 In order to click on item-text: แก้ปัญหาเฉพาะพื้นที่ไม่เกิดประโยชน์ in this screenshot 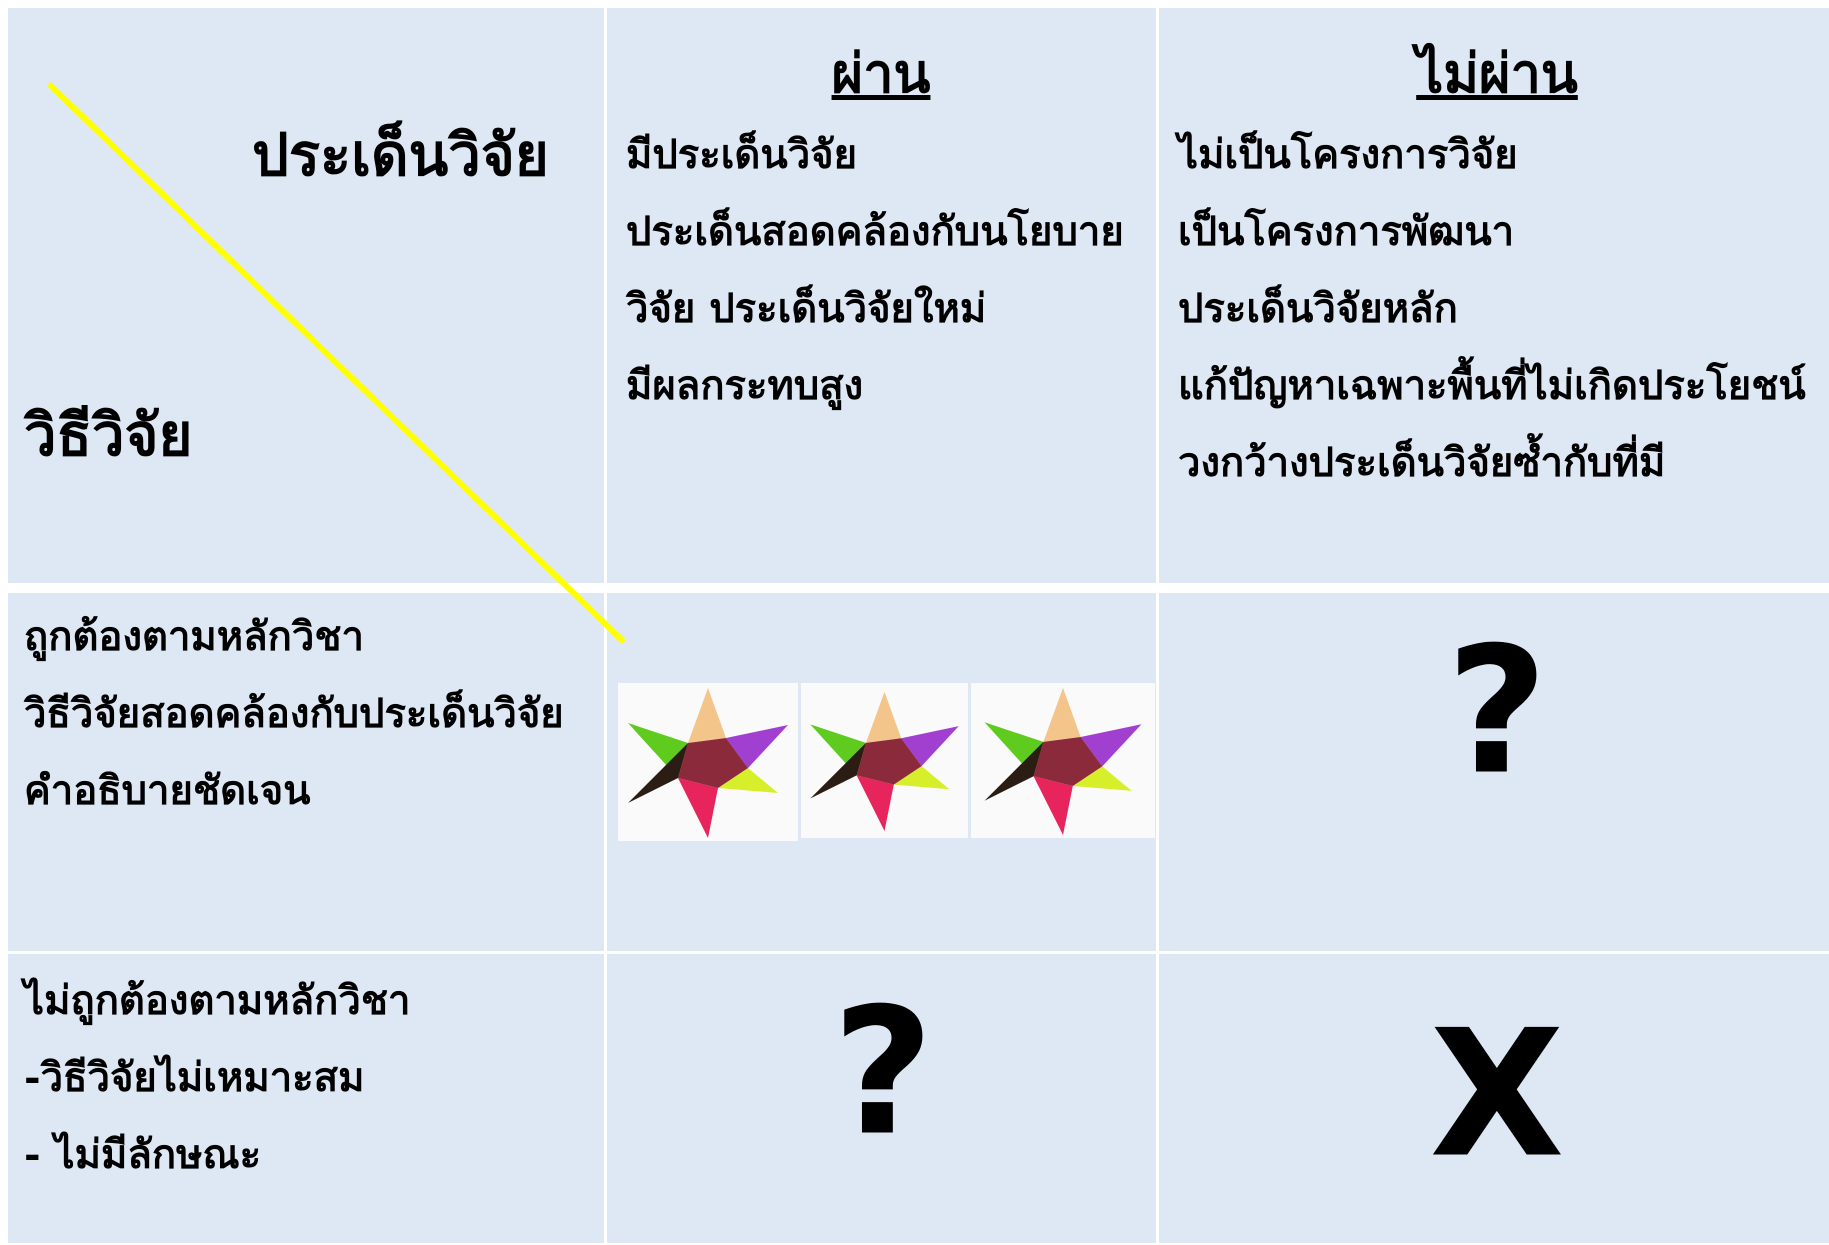, I will do `click(1492, 385)`.